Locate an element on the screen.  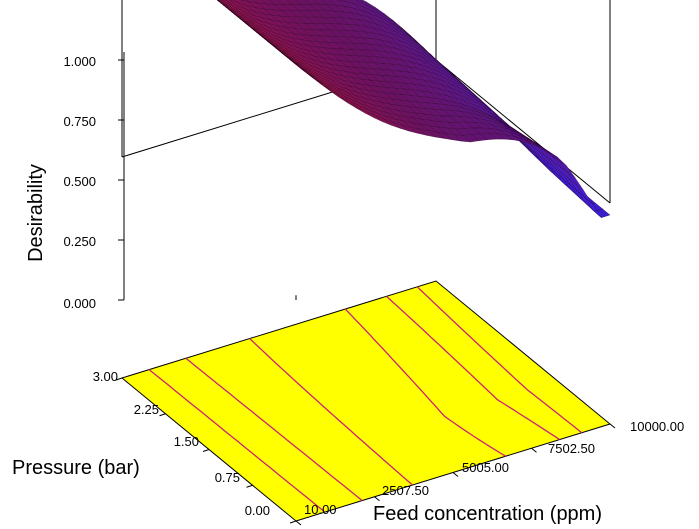
z-tick-label: 0.750 is located at coordinates (79, 121).